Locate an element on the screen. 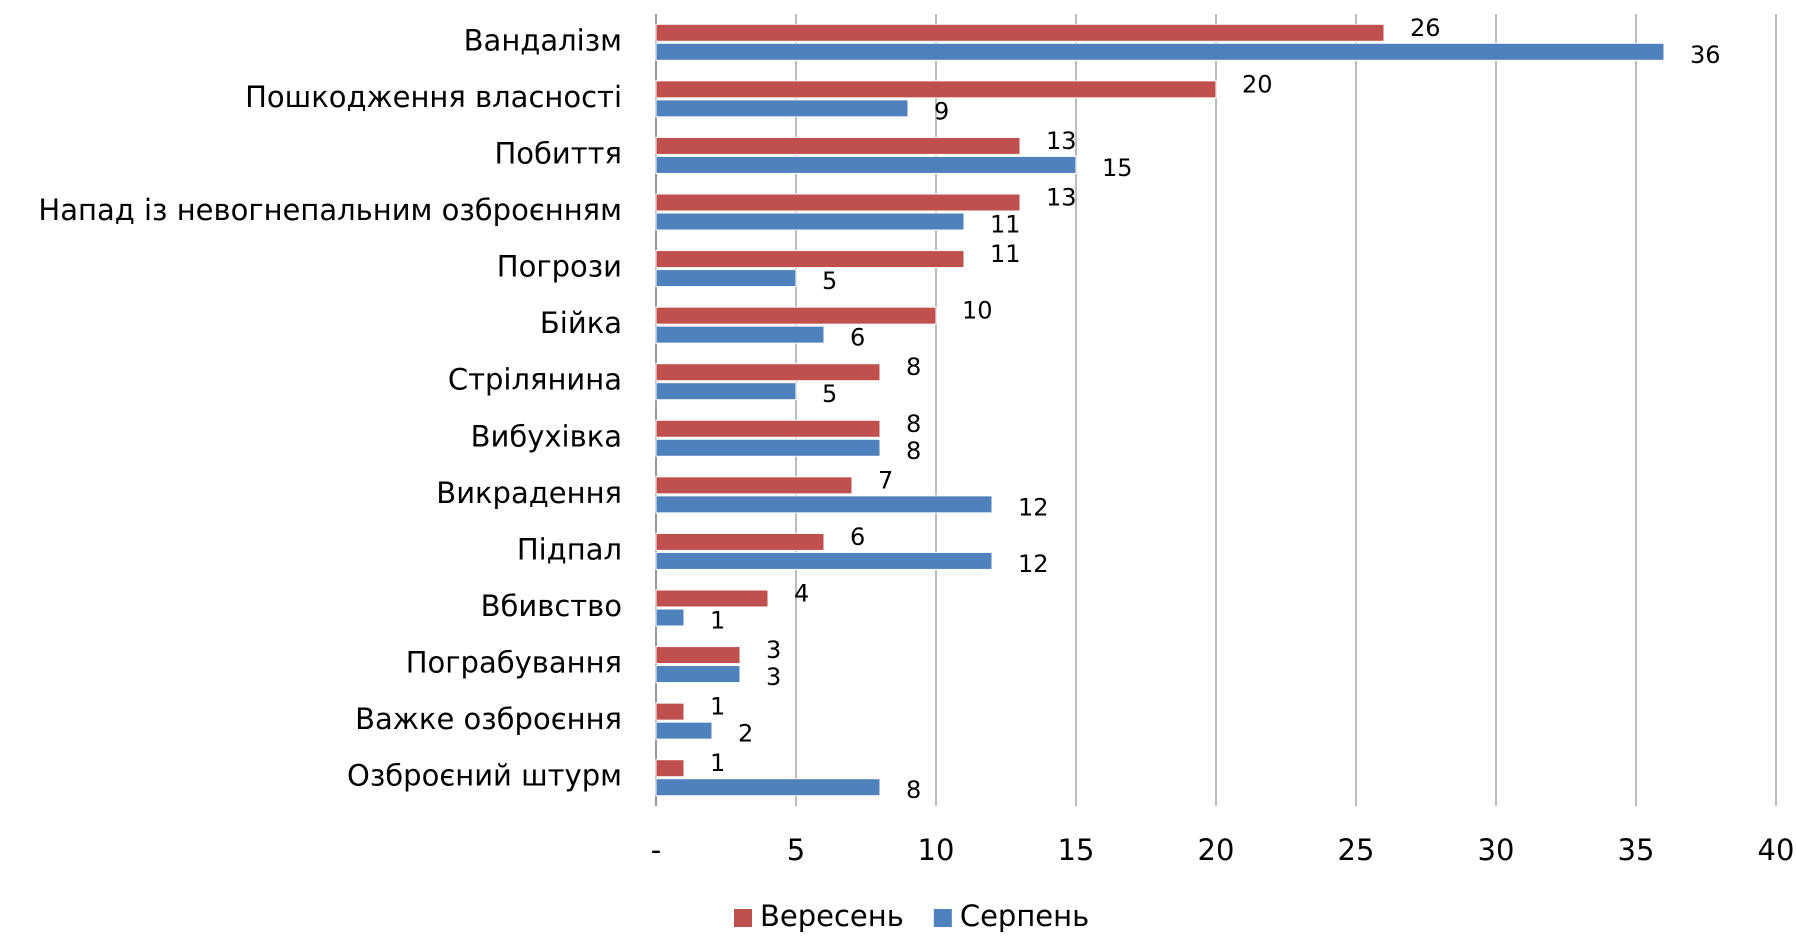 Image resolution: width=1796 pixels, height=936 pixels. category-label: Викрадення is located at coordinates (529, 493).